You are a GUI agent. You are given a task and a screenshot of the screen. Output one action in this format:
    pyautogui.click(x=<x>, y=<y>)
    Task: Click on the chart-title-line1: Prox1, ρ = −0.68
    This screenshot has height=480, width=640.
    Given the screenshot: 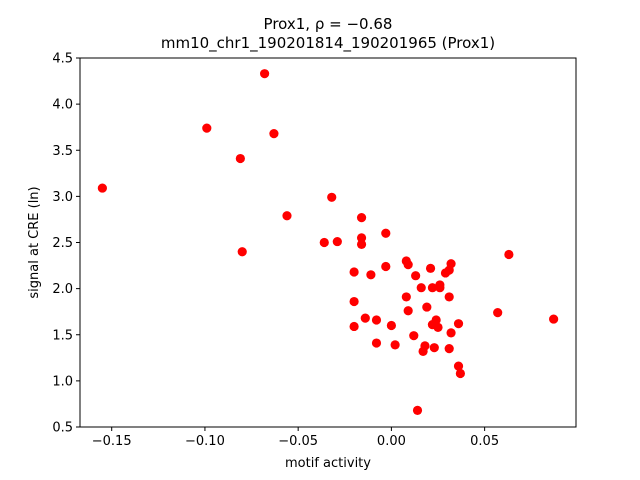 What is the action you would take?
    pyautogui.click(x=328, y=24)
    